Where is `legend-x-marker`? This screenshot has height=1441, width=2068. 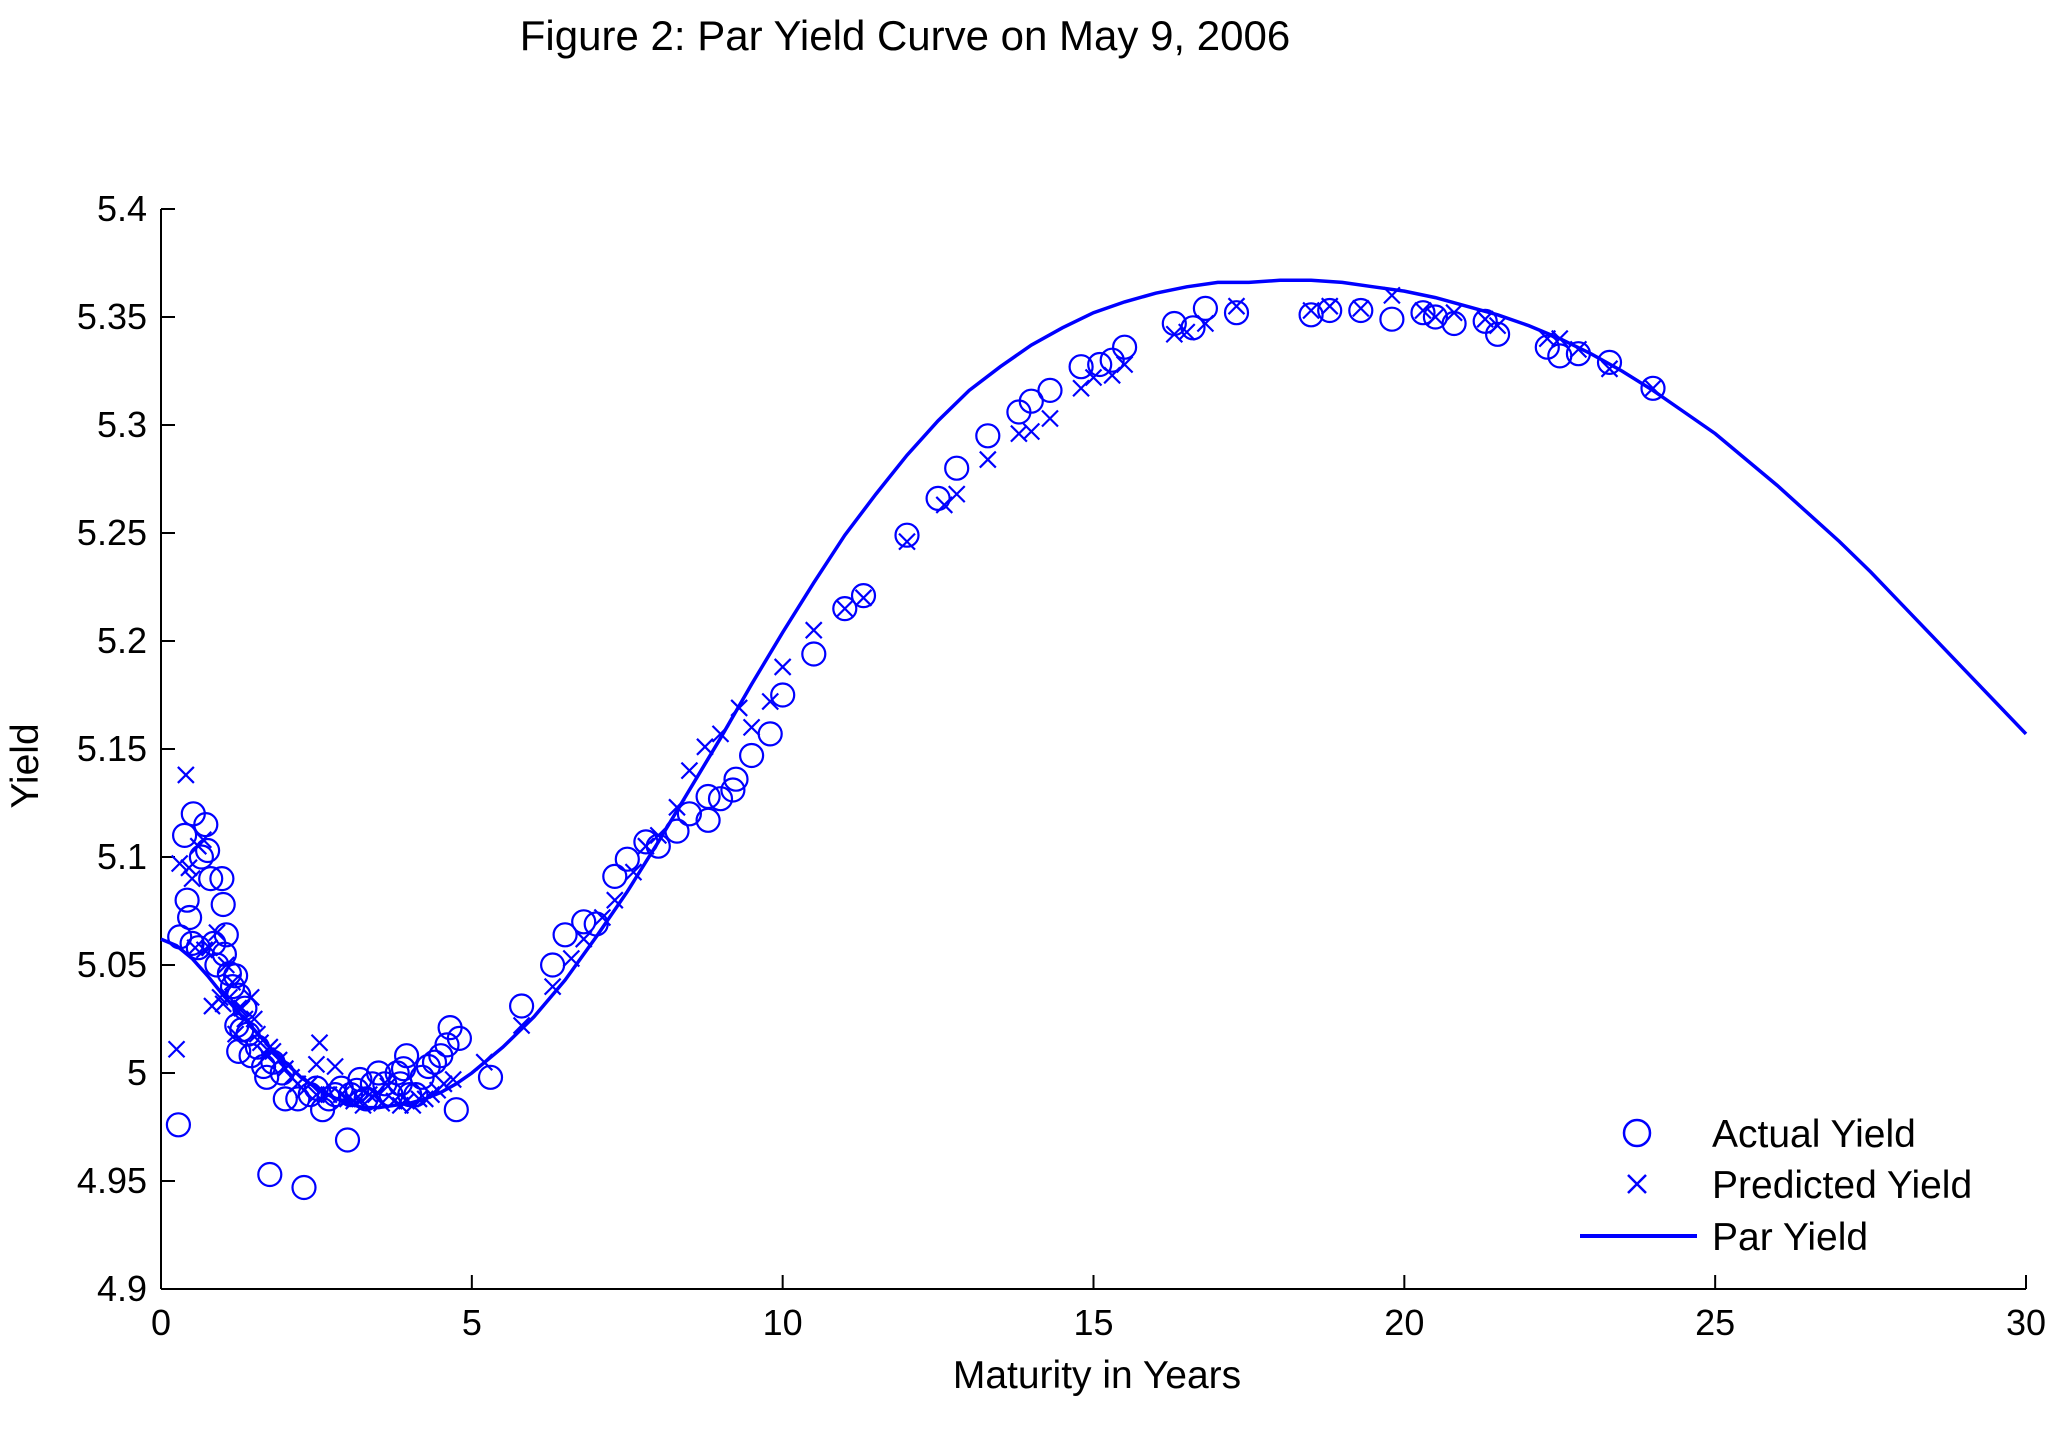 legend-x-marker is located at coordinates (1637, 1184).